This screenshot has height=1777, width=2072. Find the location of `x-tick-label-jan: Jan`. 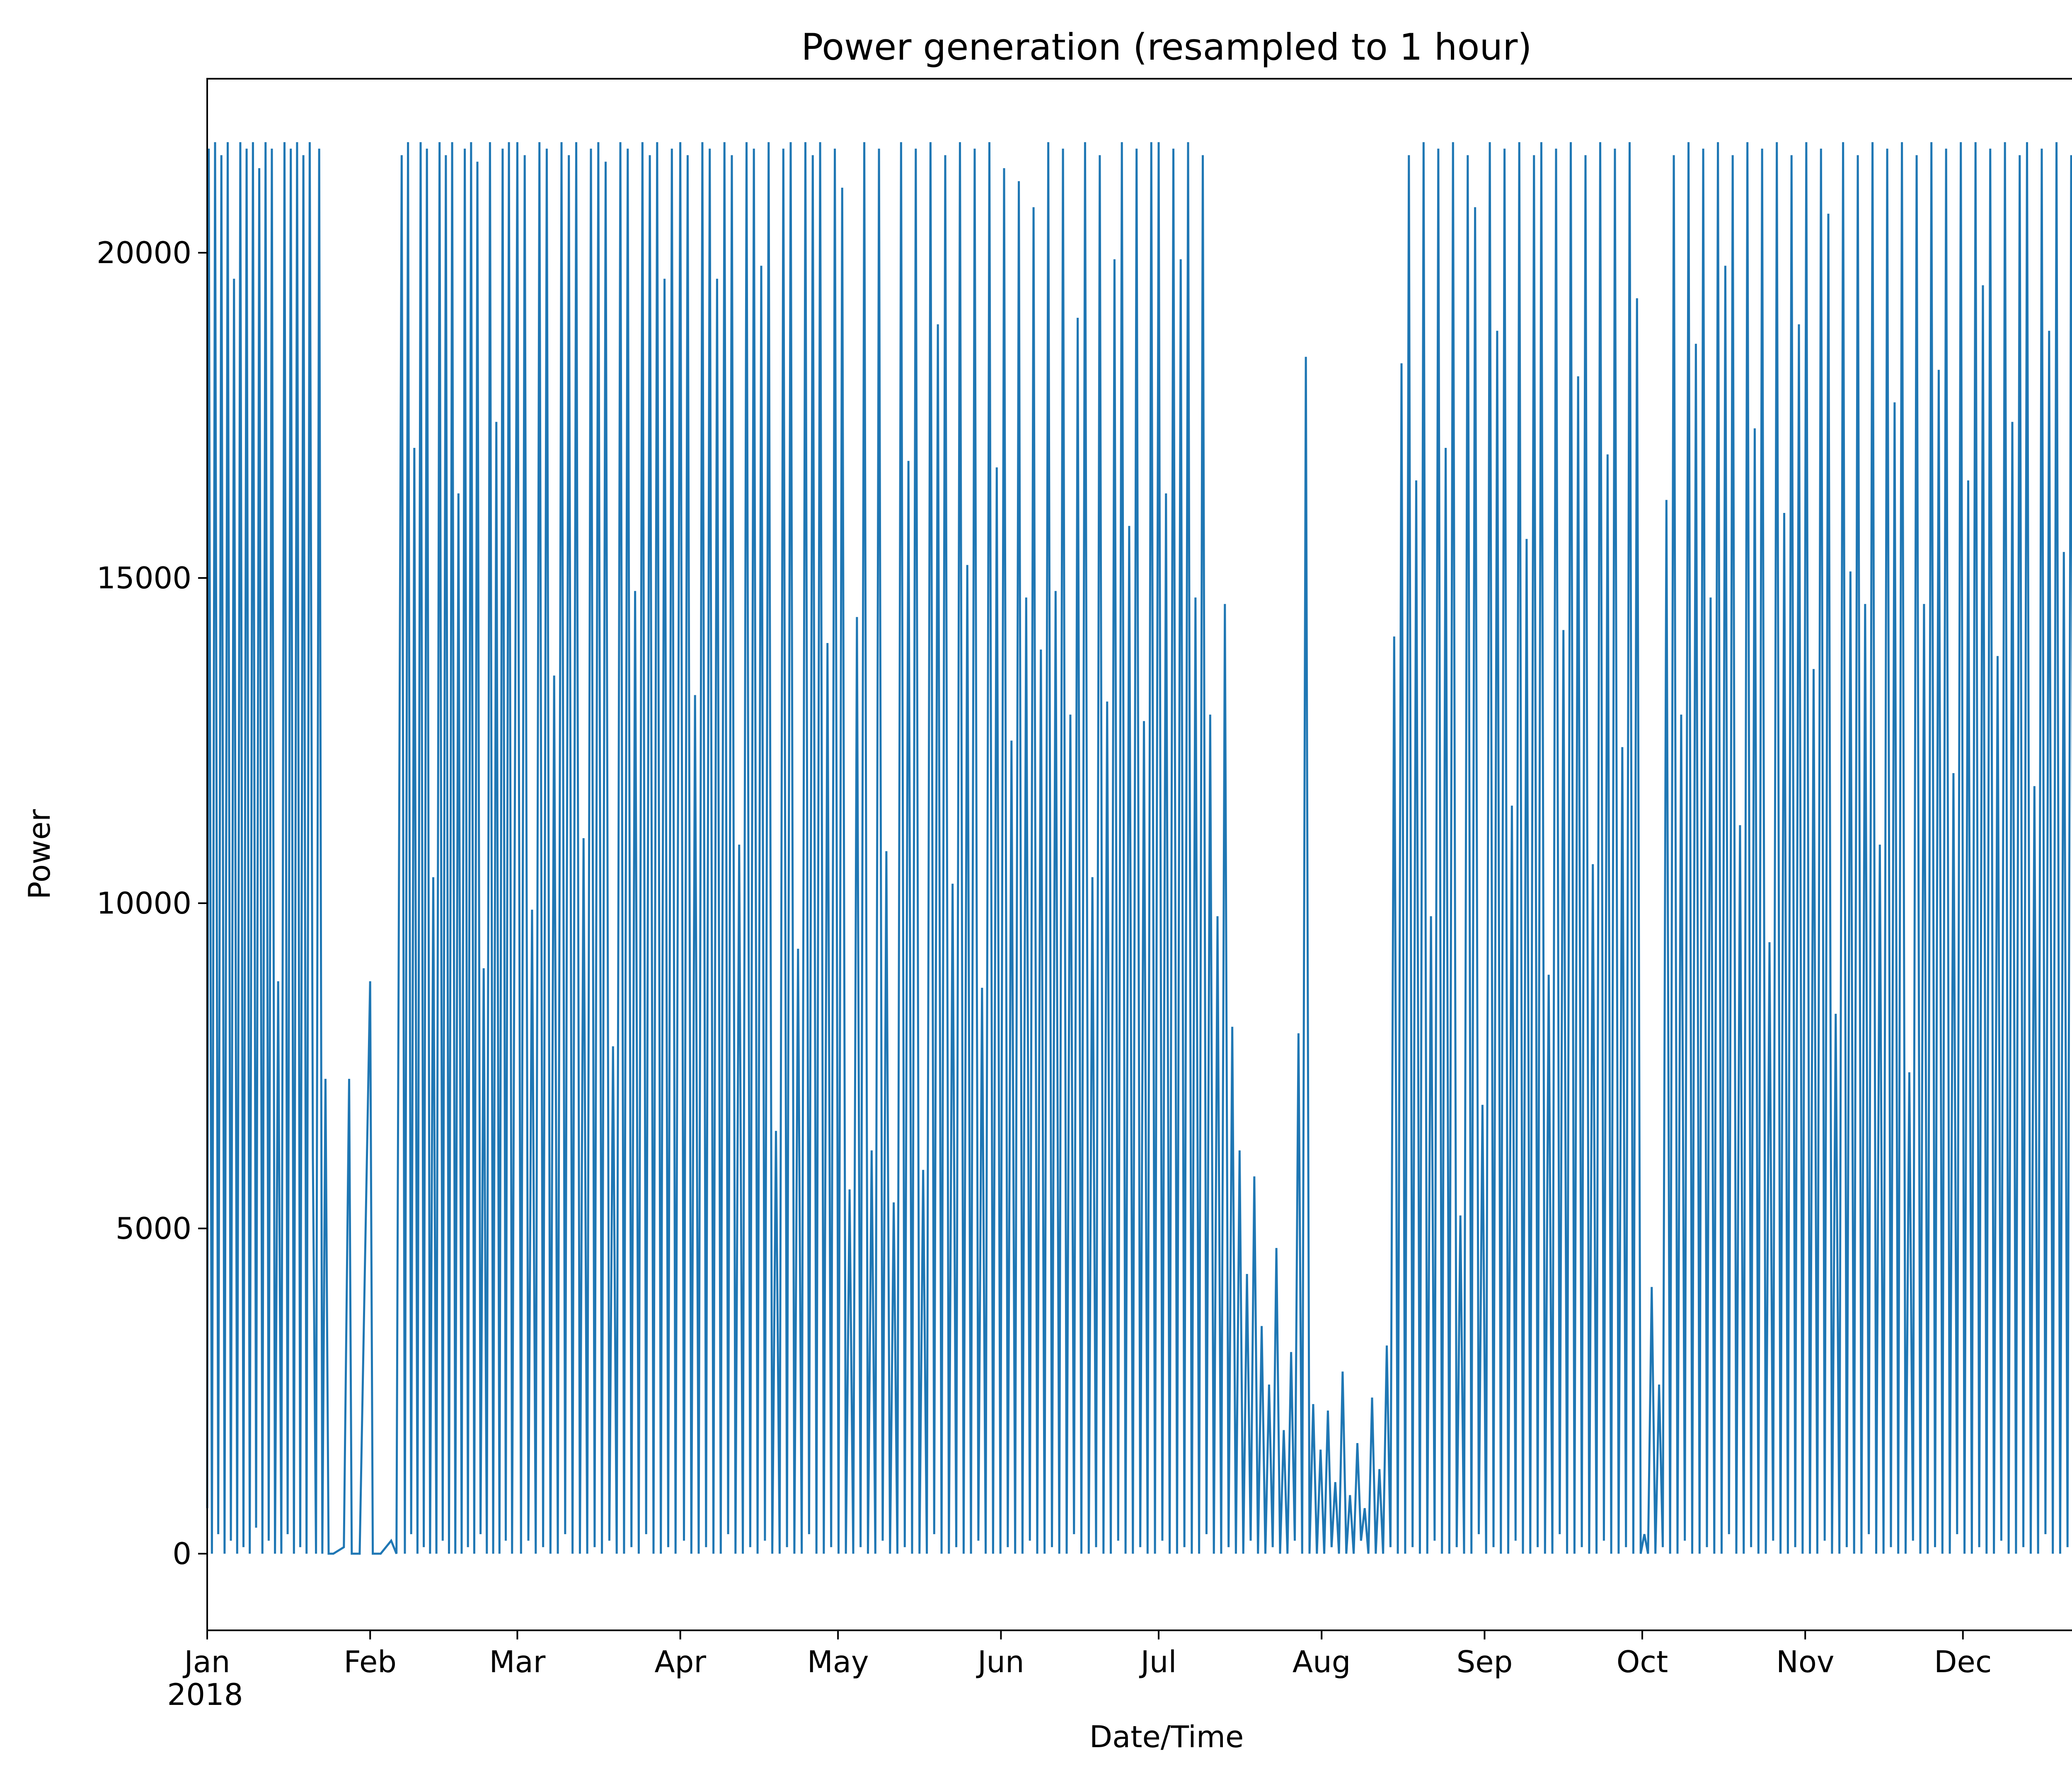

x-tick-label-jan: Jan is located at coordinates (207, 1661).